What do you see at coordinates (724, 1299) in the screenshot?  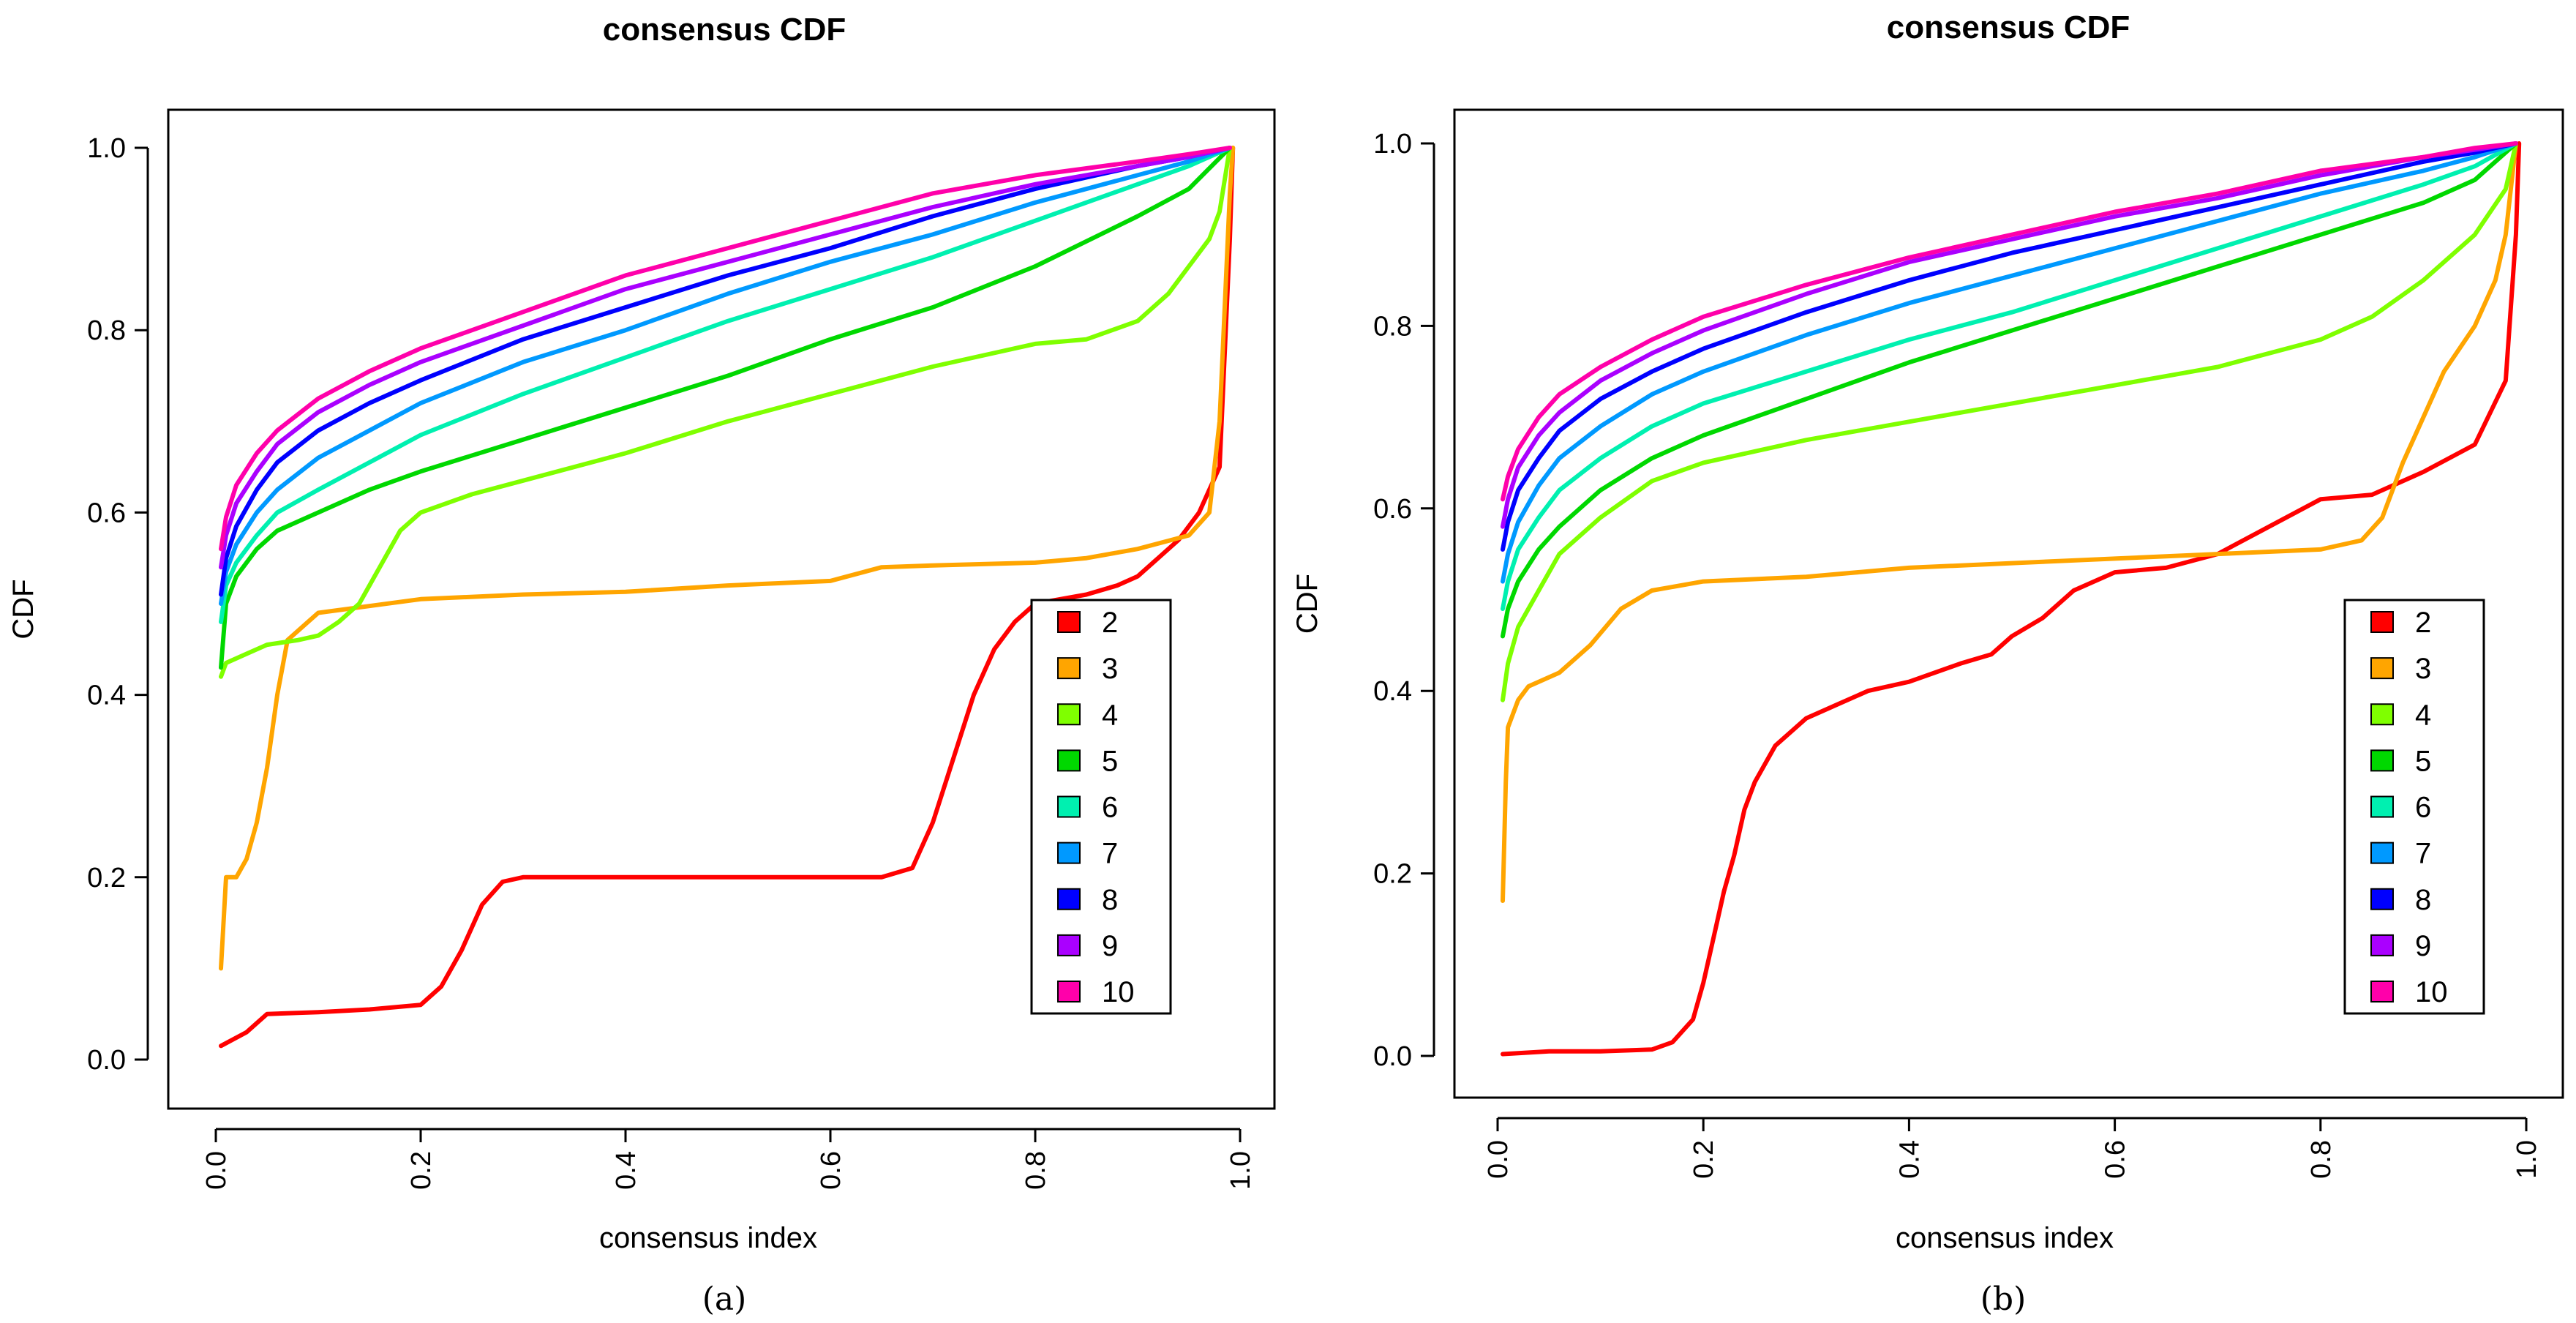 I see `panel-caption: (a)` at bounding box center [724, 1299].